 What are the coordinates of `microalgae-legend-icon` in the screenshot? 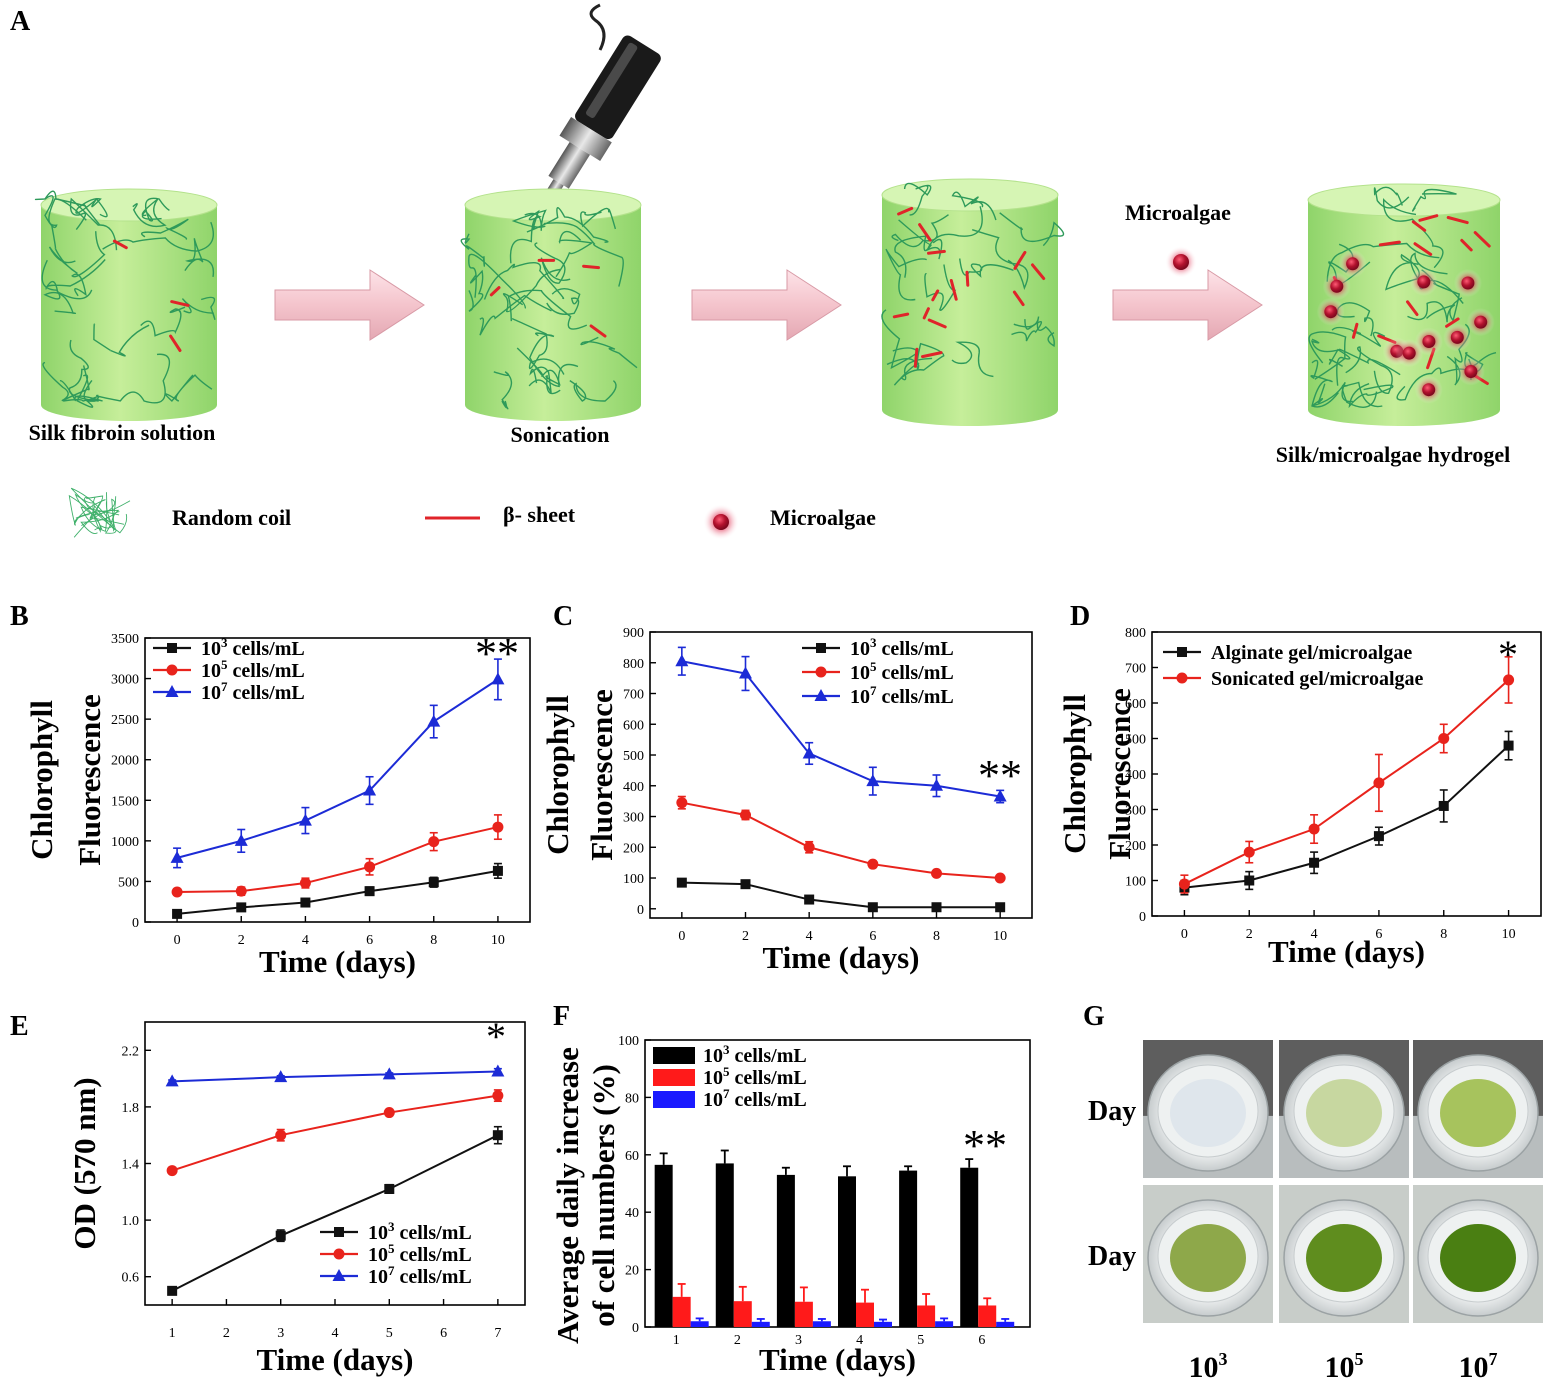 It's located at (721, 522).